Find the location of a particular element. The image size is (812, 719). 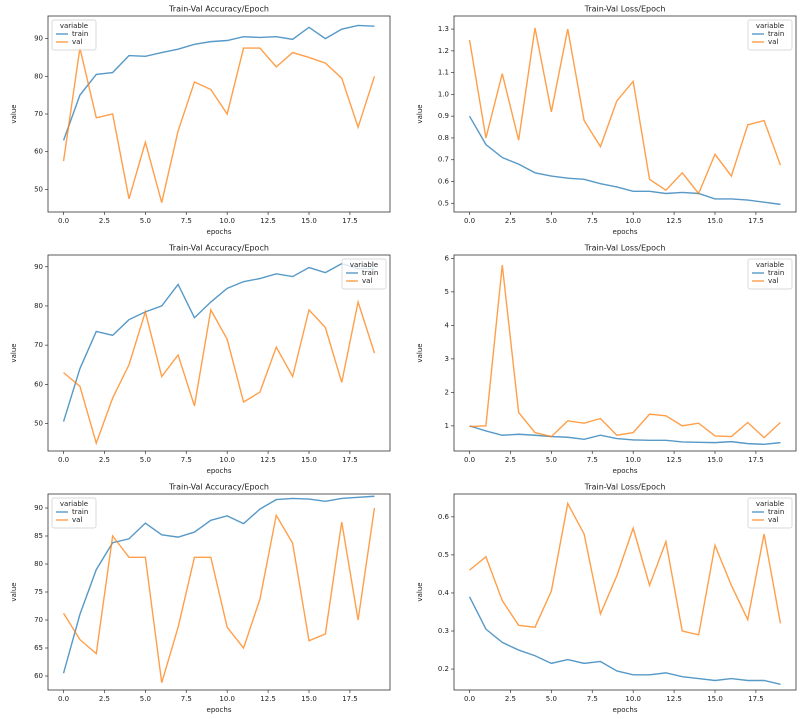

y-tick-label: 0.7 is located at coordinates (443, 160).